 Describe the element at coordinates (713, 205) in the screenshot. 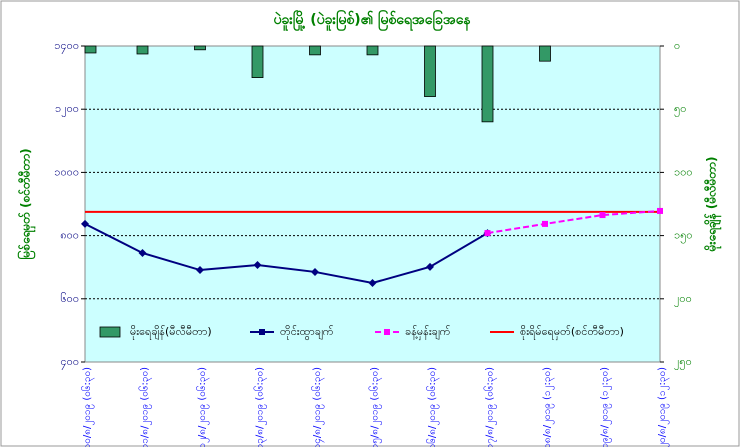

I see `y2-axis-title: မိုးရေချိန် (မီလီမီတာ)` at that location.